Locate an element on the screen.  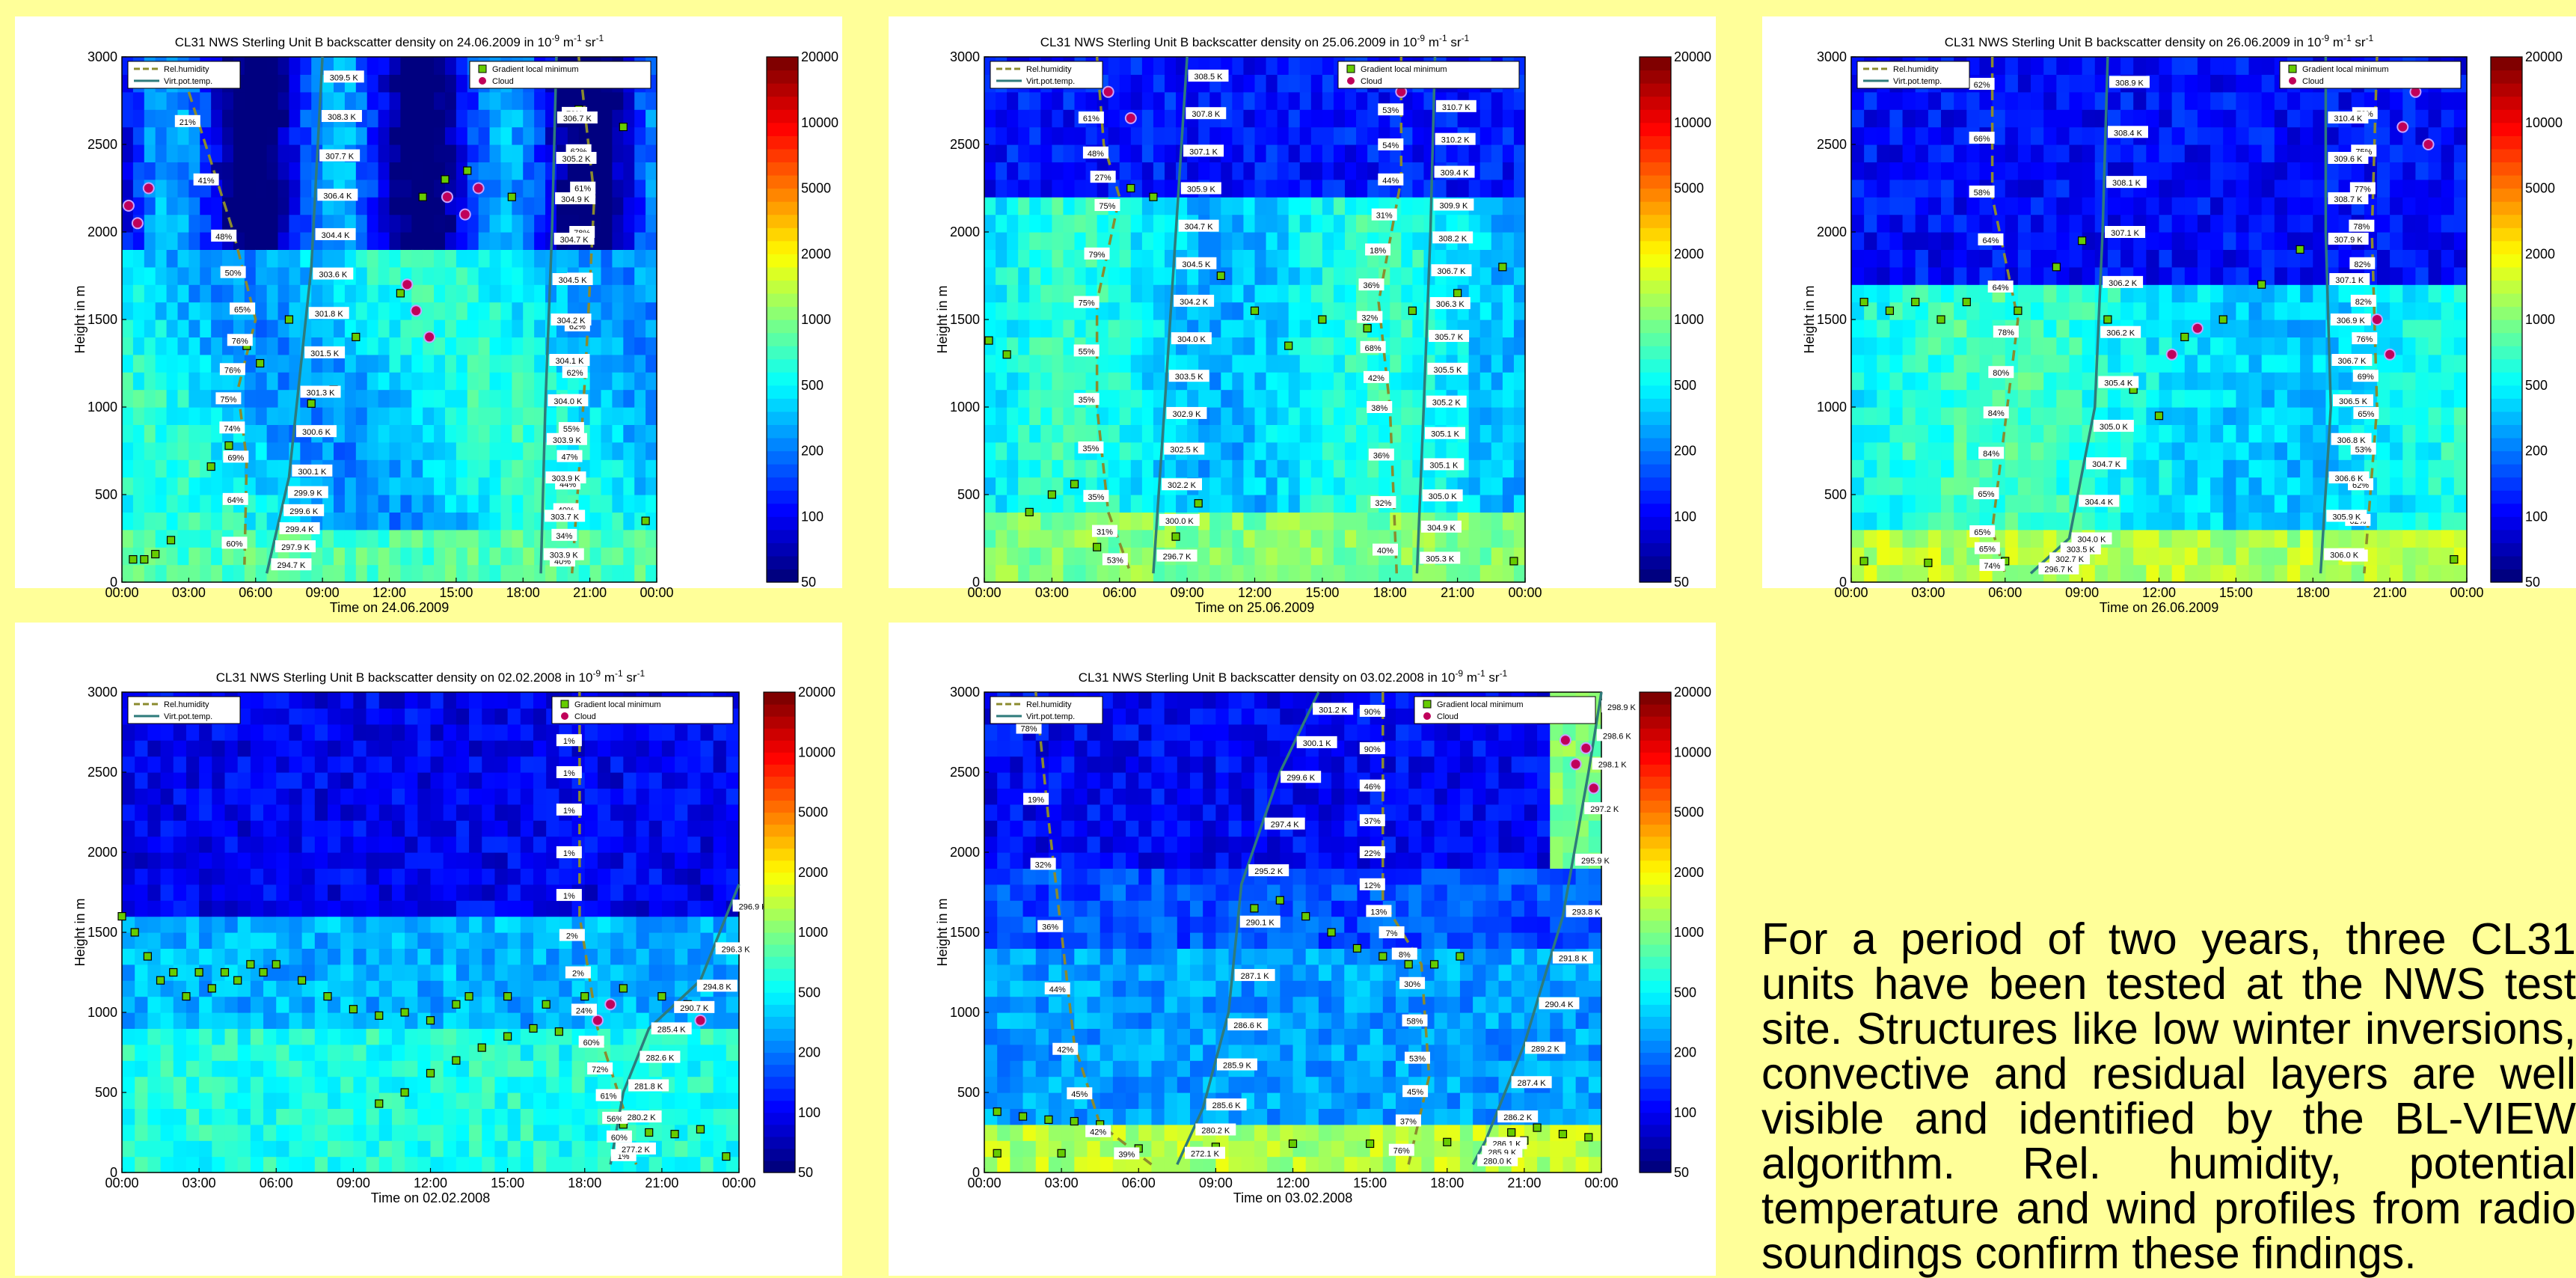
x-tick-label: 06:00 is located at coordinates (255, 592).